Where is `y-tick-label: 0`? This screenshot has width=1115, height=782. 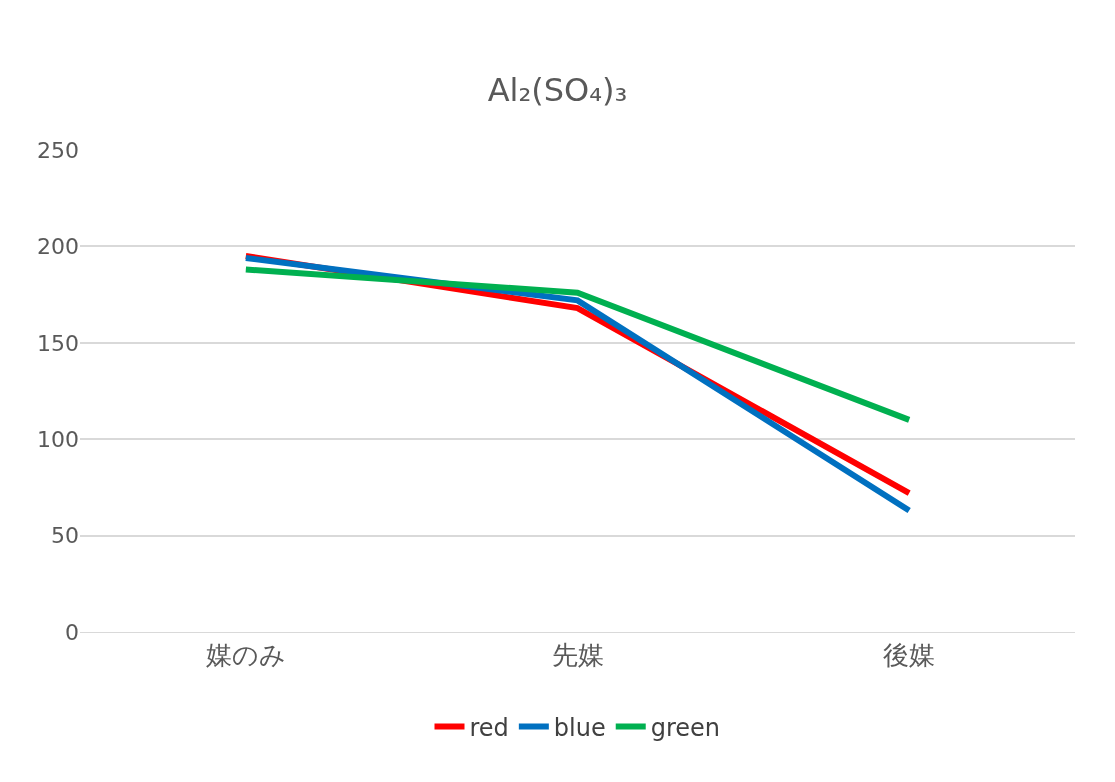
y-tick-label: 0 is located at coordinates (72, 632).